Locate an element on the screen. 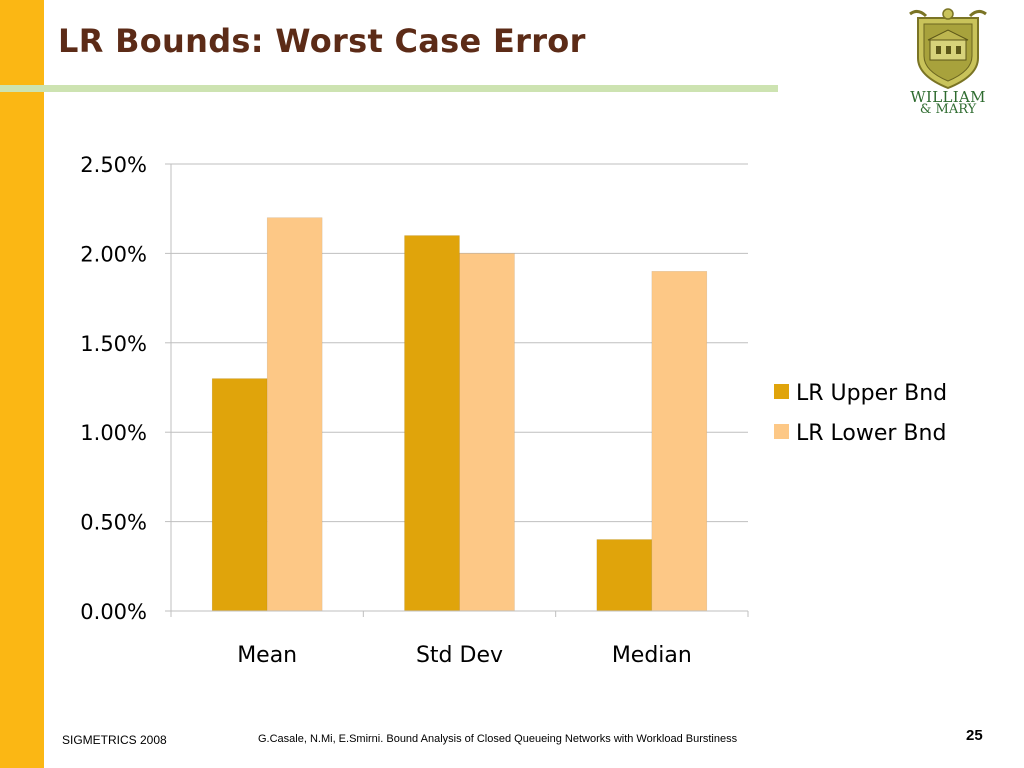 The height and width of the screenshot is (768, 1024). legend-label: LR Upper Bnd is located at coordinates (871, 393).